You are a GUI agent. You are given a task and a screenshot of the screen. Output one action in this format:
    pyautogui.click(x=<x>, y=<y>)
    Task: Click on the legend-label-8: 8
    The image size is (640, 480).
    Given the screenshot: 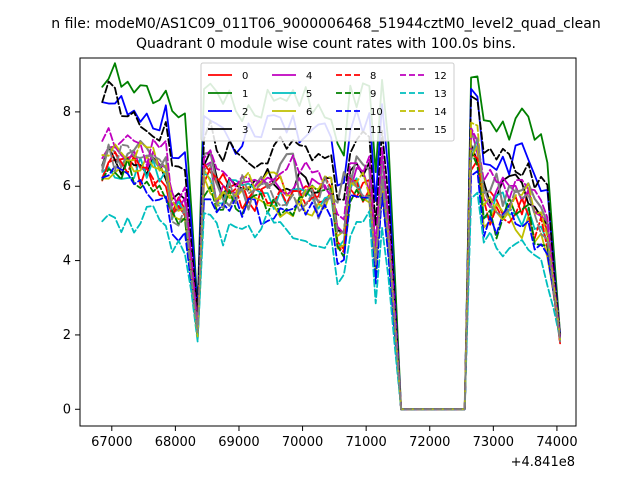 What is the action you would take?
    pyautogui.click(x=373, y=76)
    